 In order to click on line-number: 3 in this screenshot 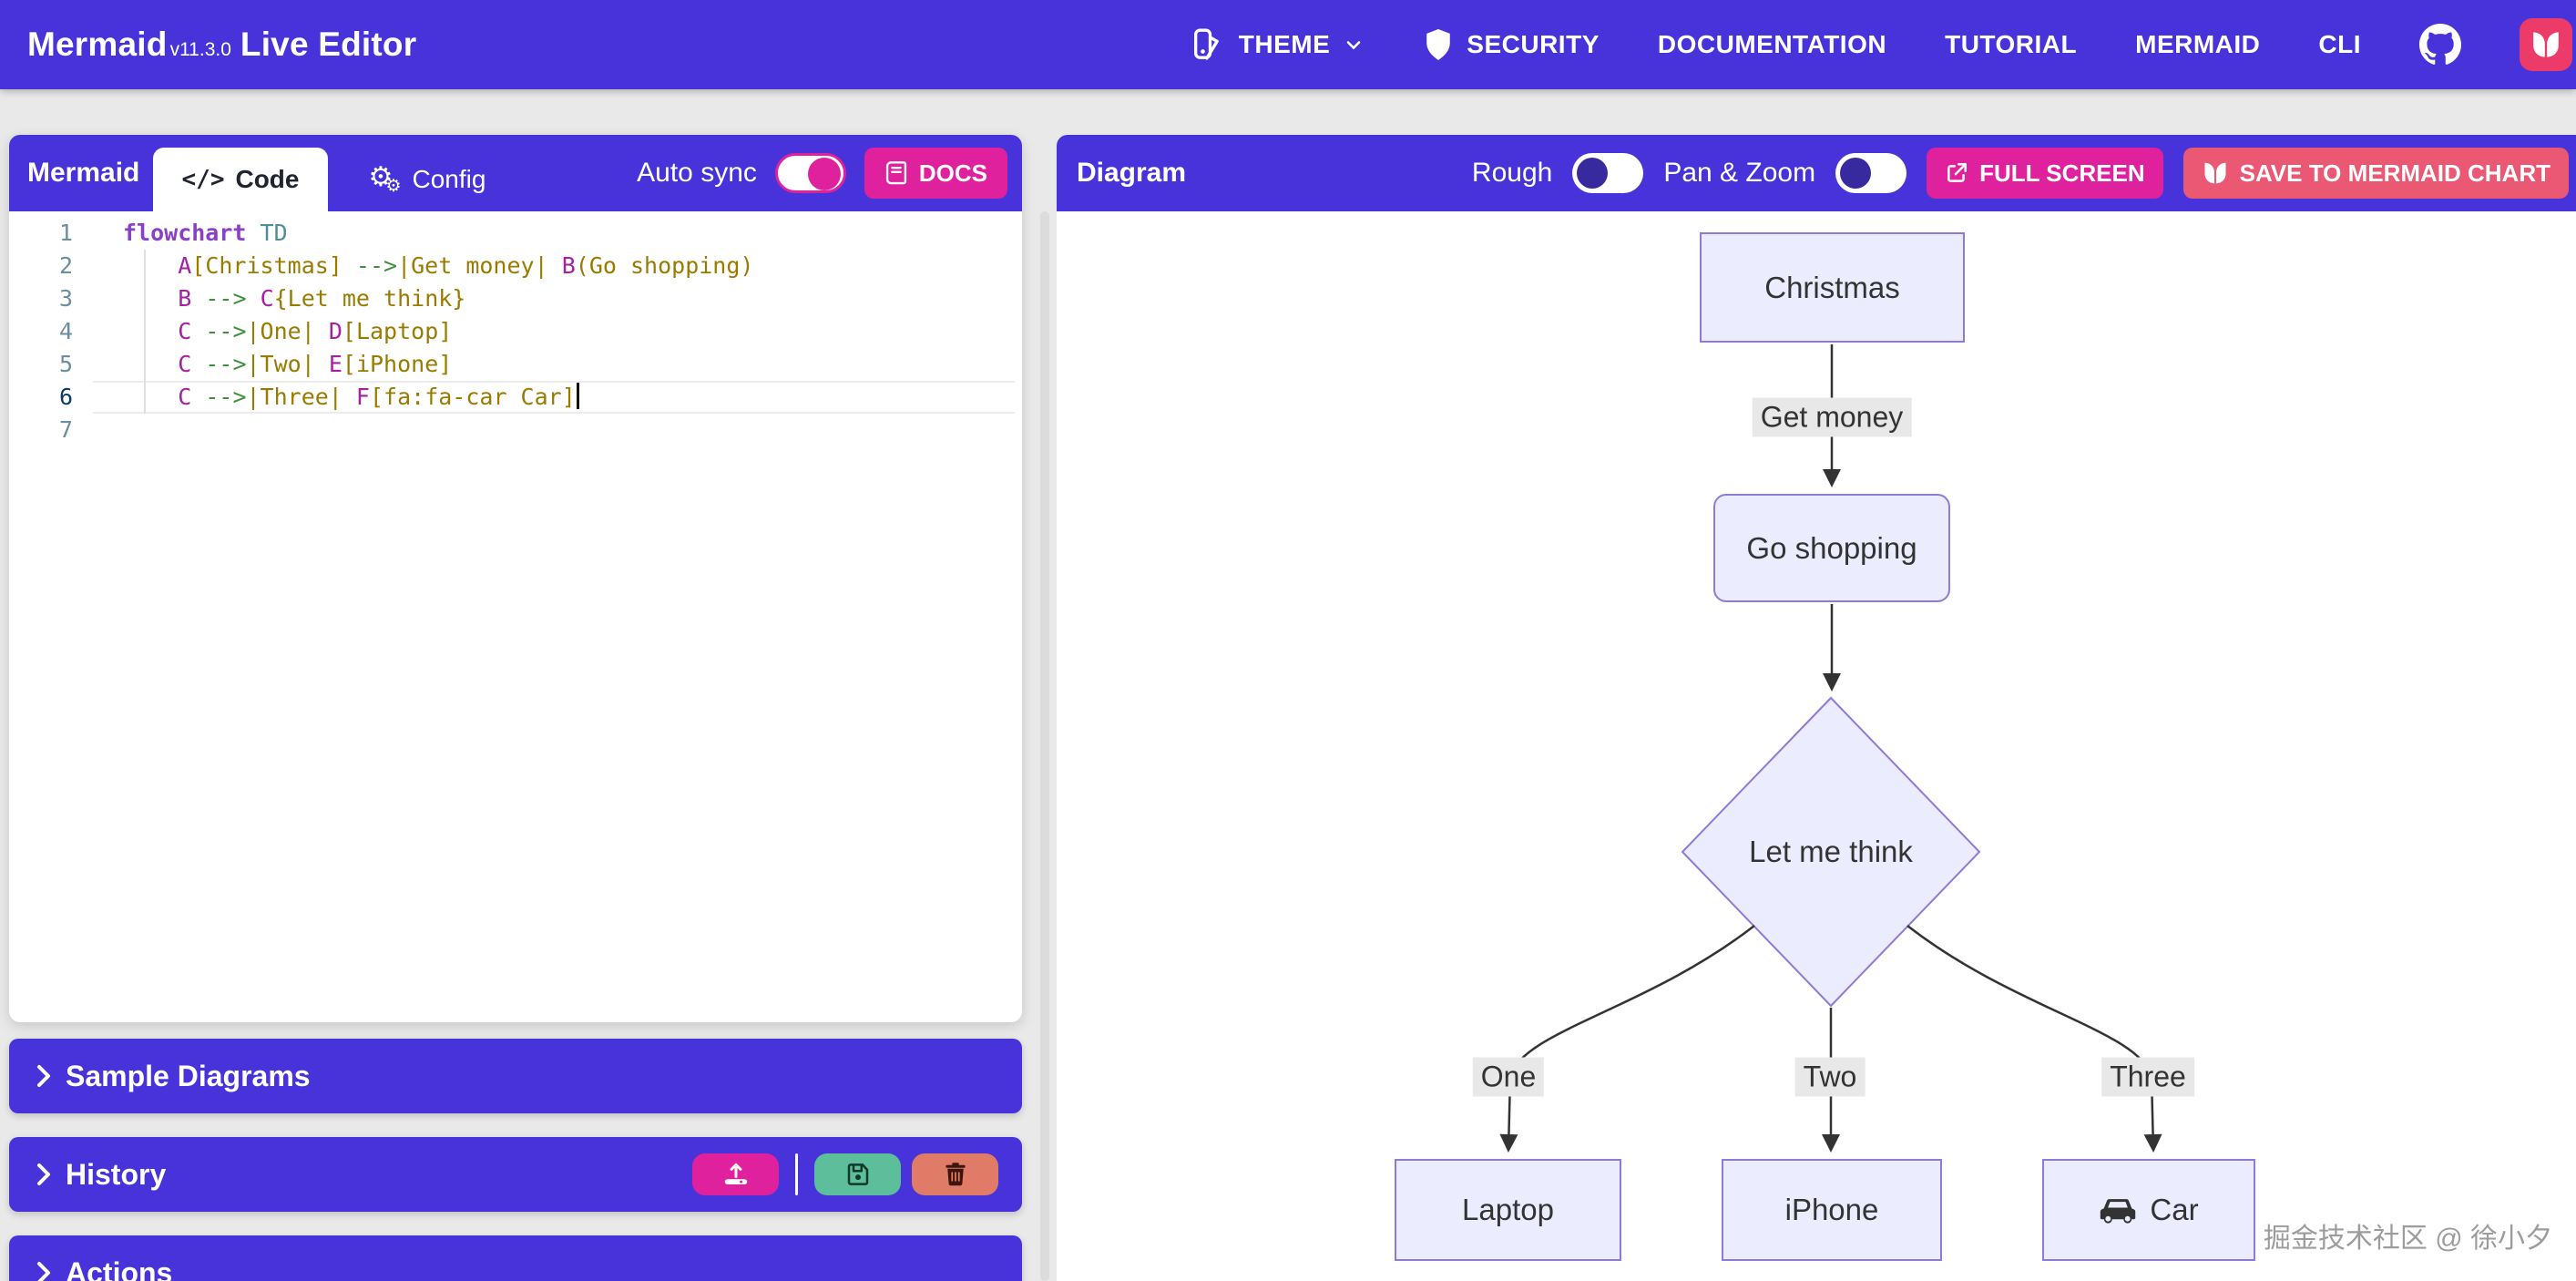, I will do `click(65, 298)`.